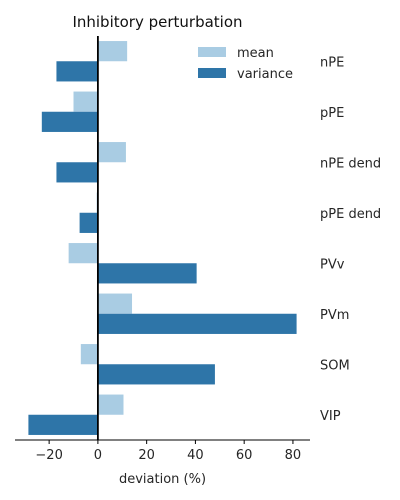 The image size is (400, 500). What do you see at coordinates (157, 22) in the screenshot?
I see `chart-title: Inhibitory perturbation` at bounding box center [157, 22].